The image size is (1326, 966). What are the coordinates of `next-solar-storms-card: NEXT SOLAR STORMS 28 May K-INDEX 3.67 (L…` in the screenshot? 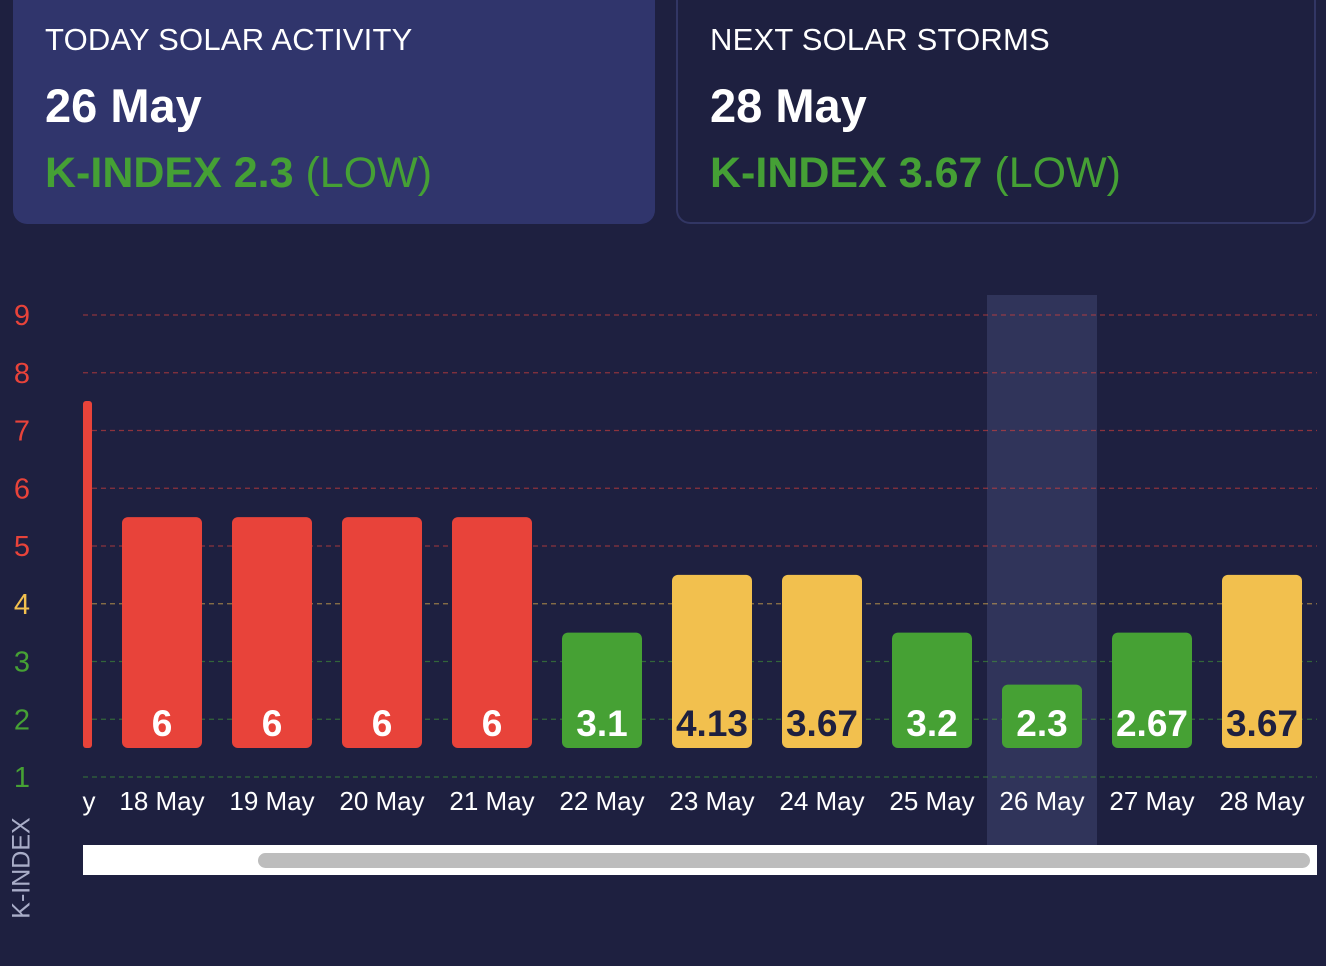 It's located at (996, 112).